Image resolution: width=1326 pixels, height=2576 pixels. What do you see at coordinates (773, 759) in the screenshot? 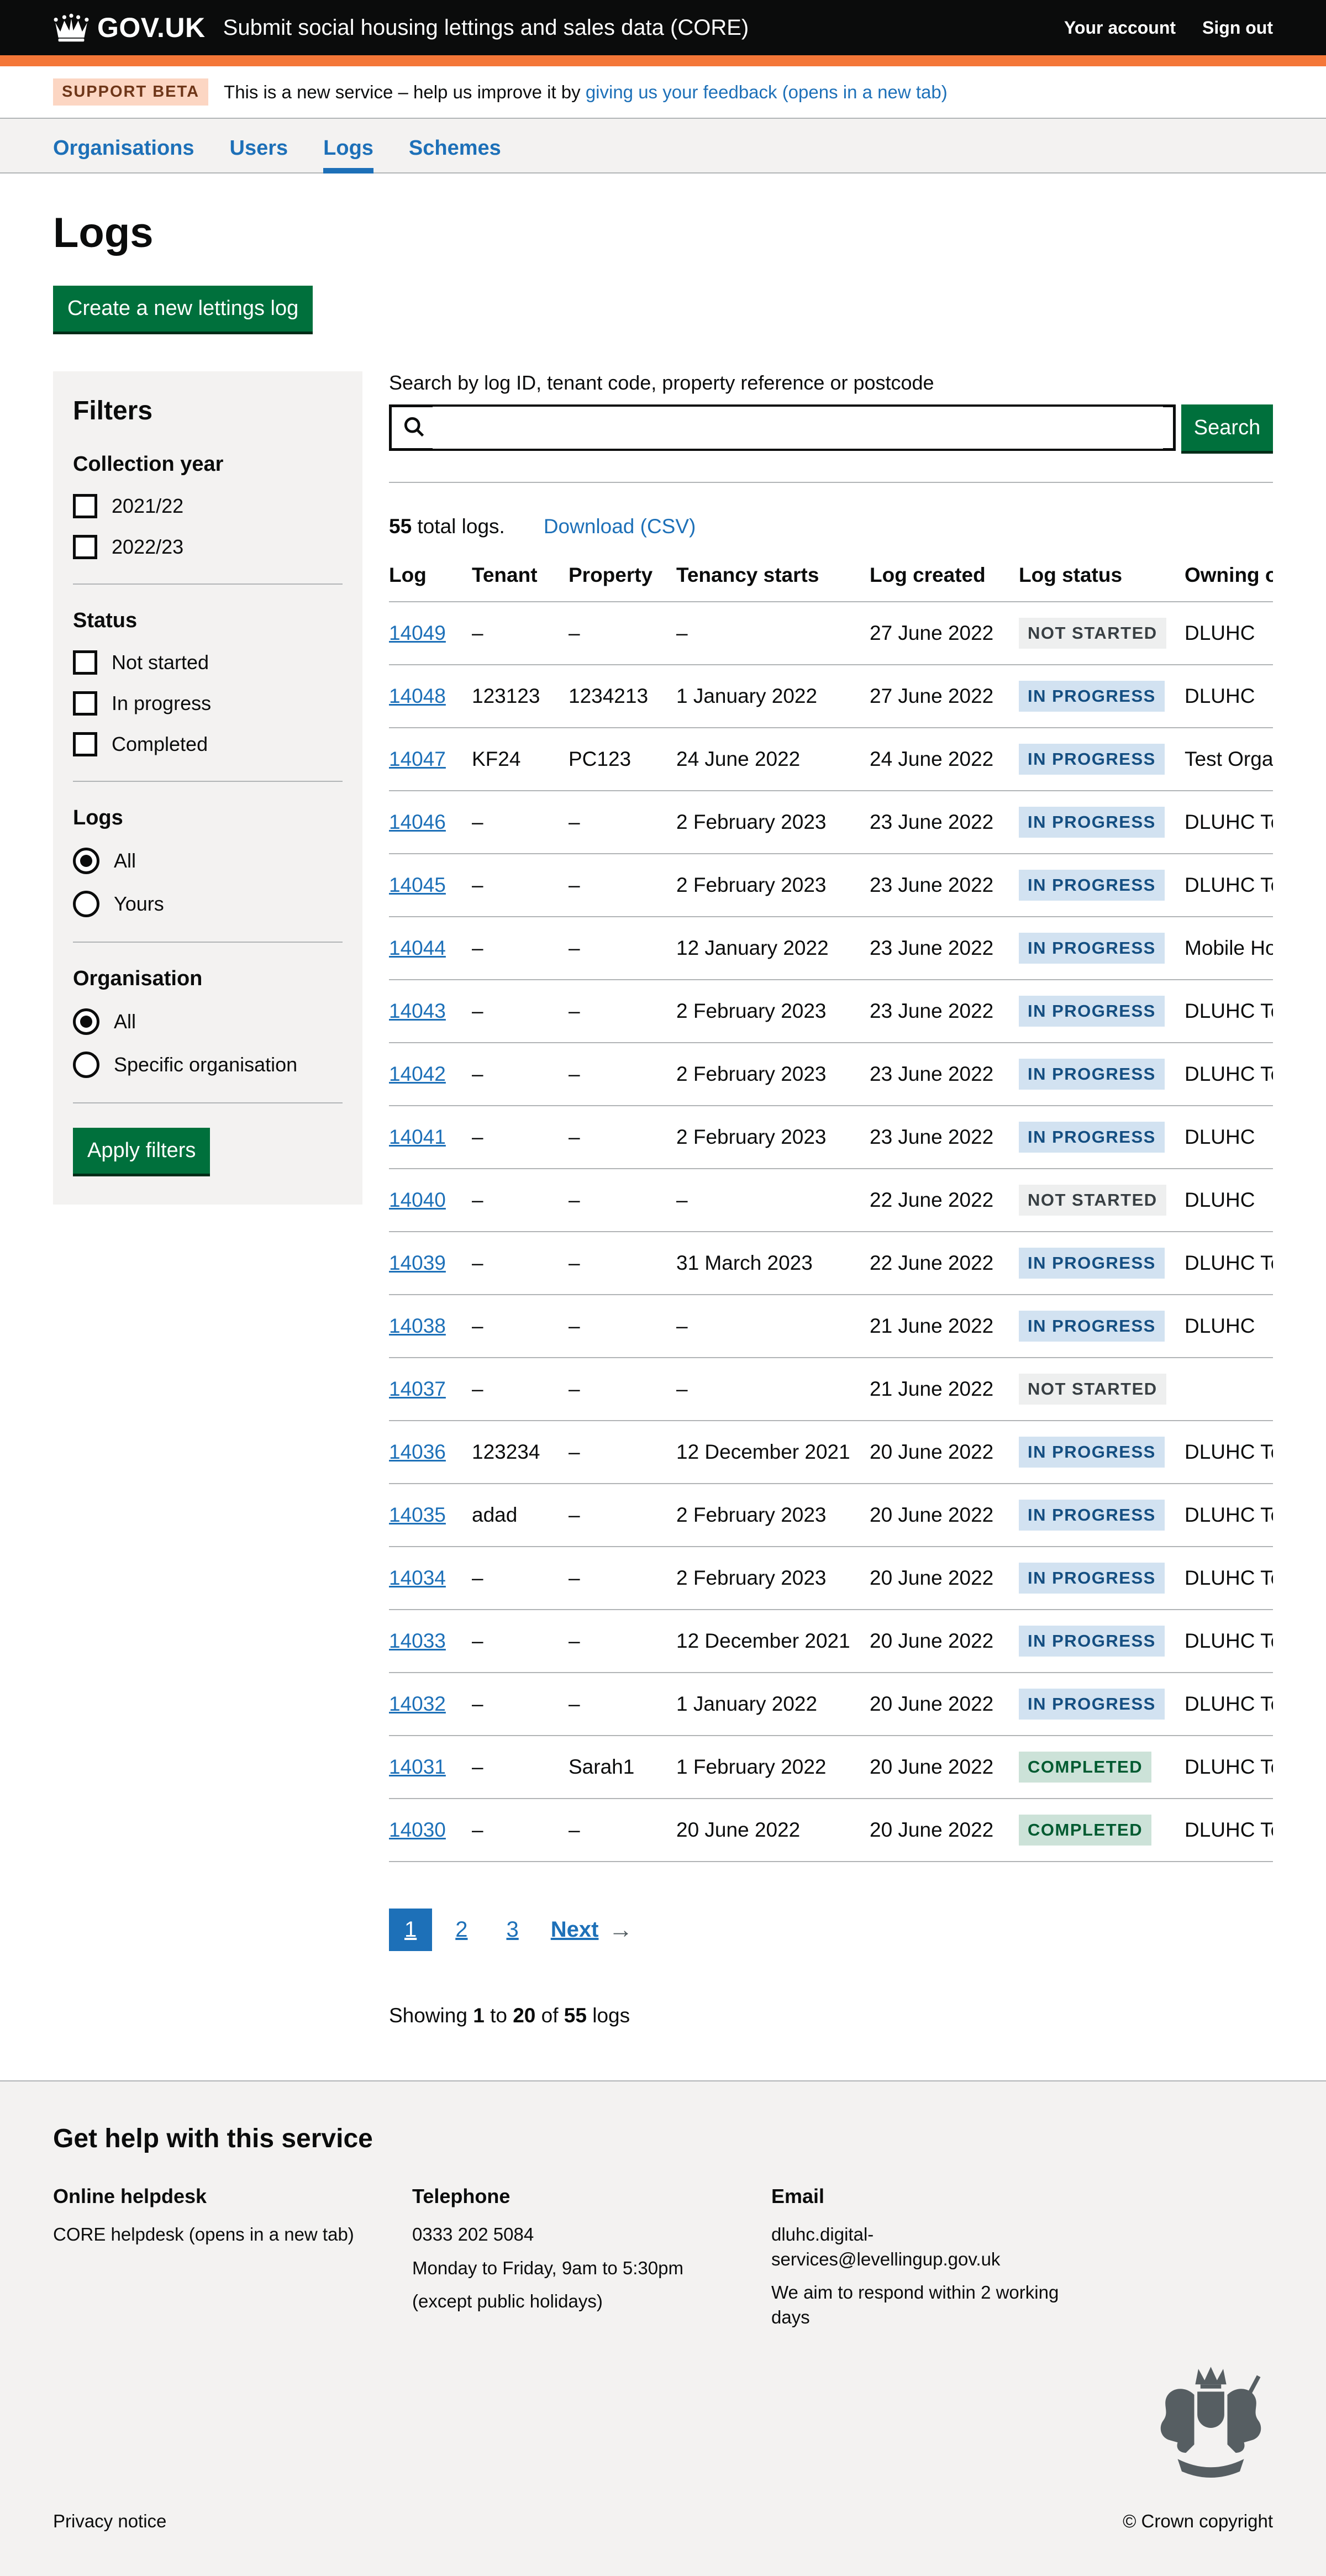
I see `cell-tenancy-starts: 24 June 2022` at bounding box center [773, 759].